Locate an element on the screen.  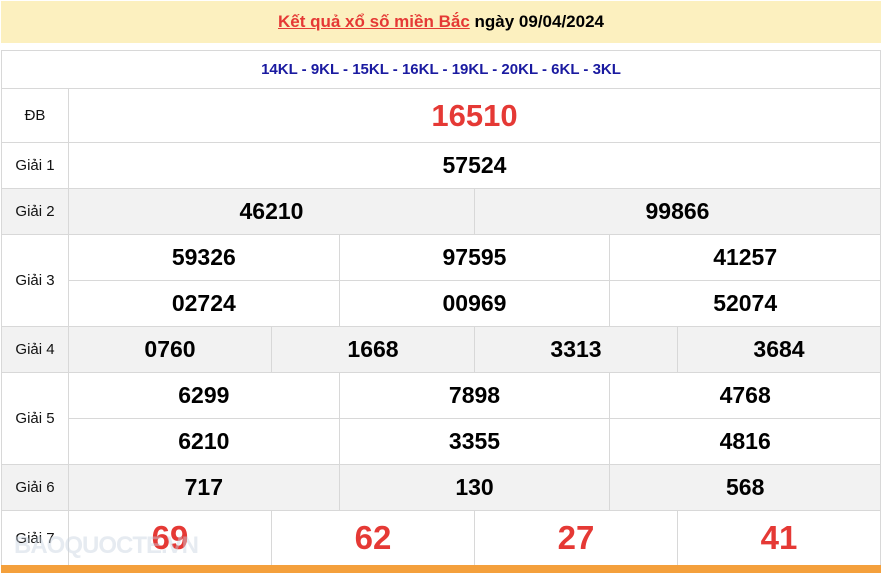
footer-bar is located at coordinates (441, 569).